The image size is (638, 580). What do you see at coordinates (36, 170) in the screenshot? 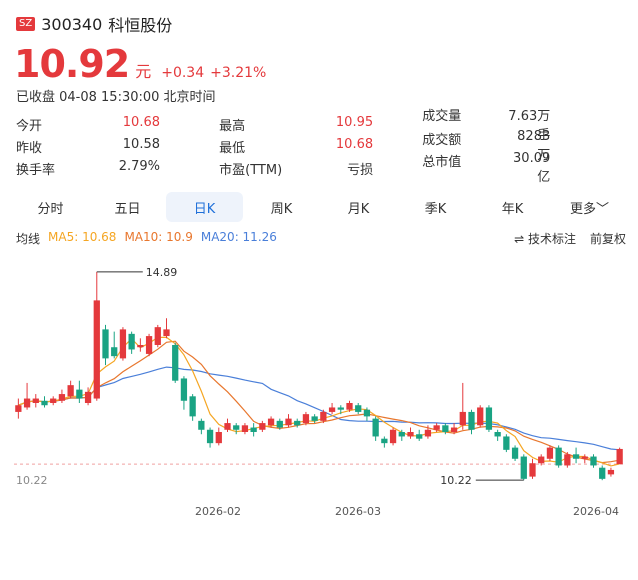
I see `stat-label: 换手率` at bounding box center [36, 170].